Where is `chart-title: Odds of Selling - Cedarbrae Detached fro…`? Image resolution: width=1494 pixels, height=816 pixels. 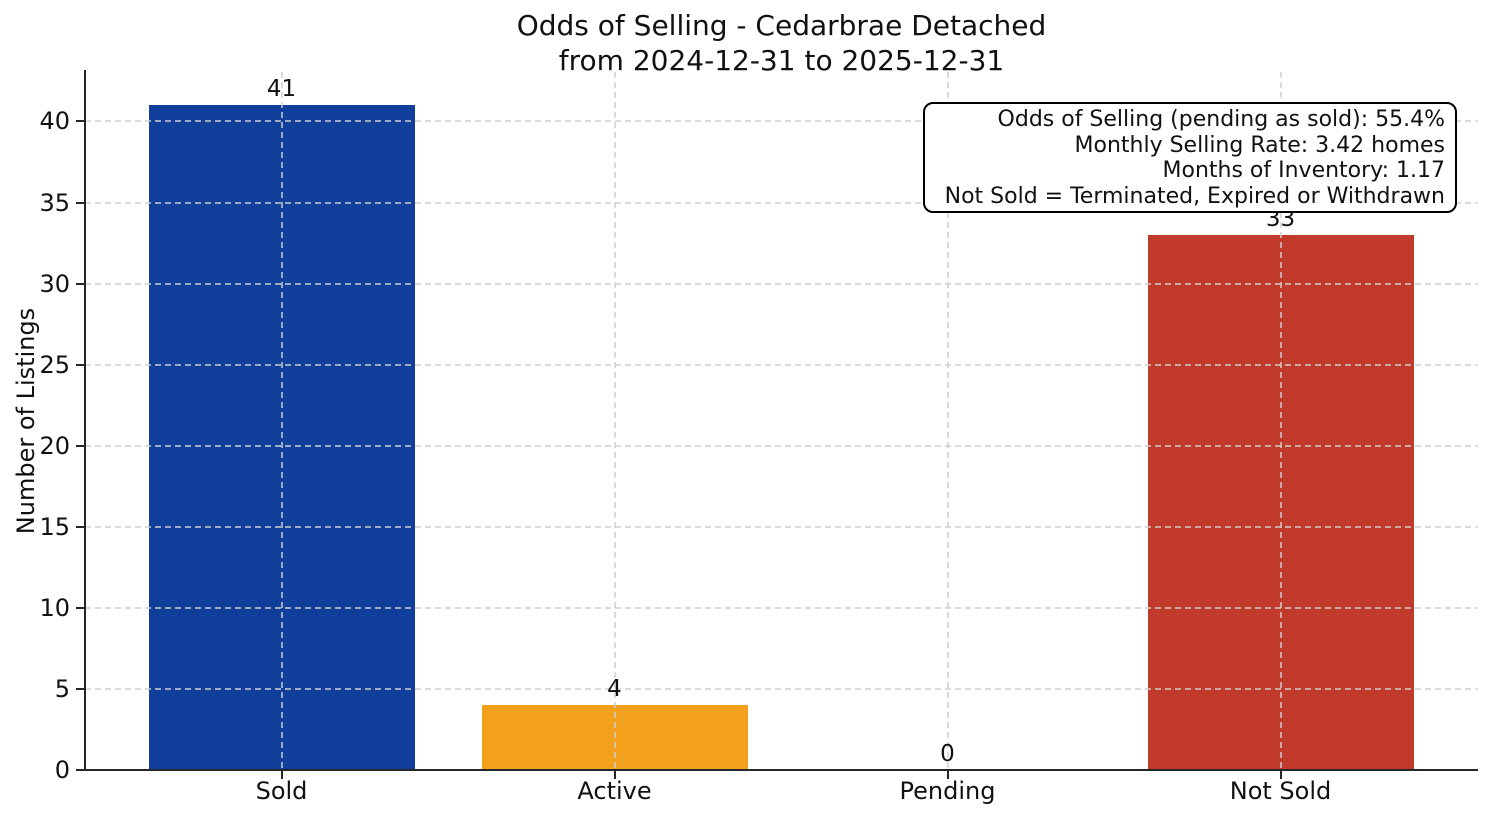 chart-title: Odds of Selling - Cedarbrae Detached fro… is located at coordinates (781, 43).